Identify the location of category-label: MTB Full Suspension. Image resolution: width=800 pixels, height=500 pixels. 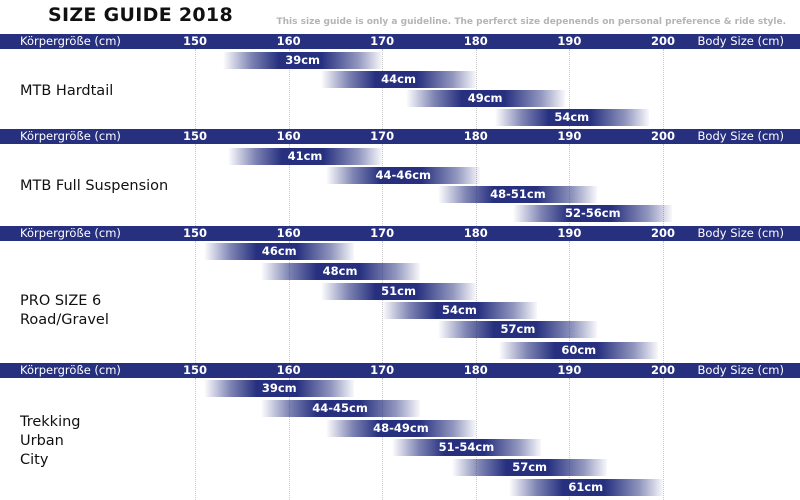
(94, 186).